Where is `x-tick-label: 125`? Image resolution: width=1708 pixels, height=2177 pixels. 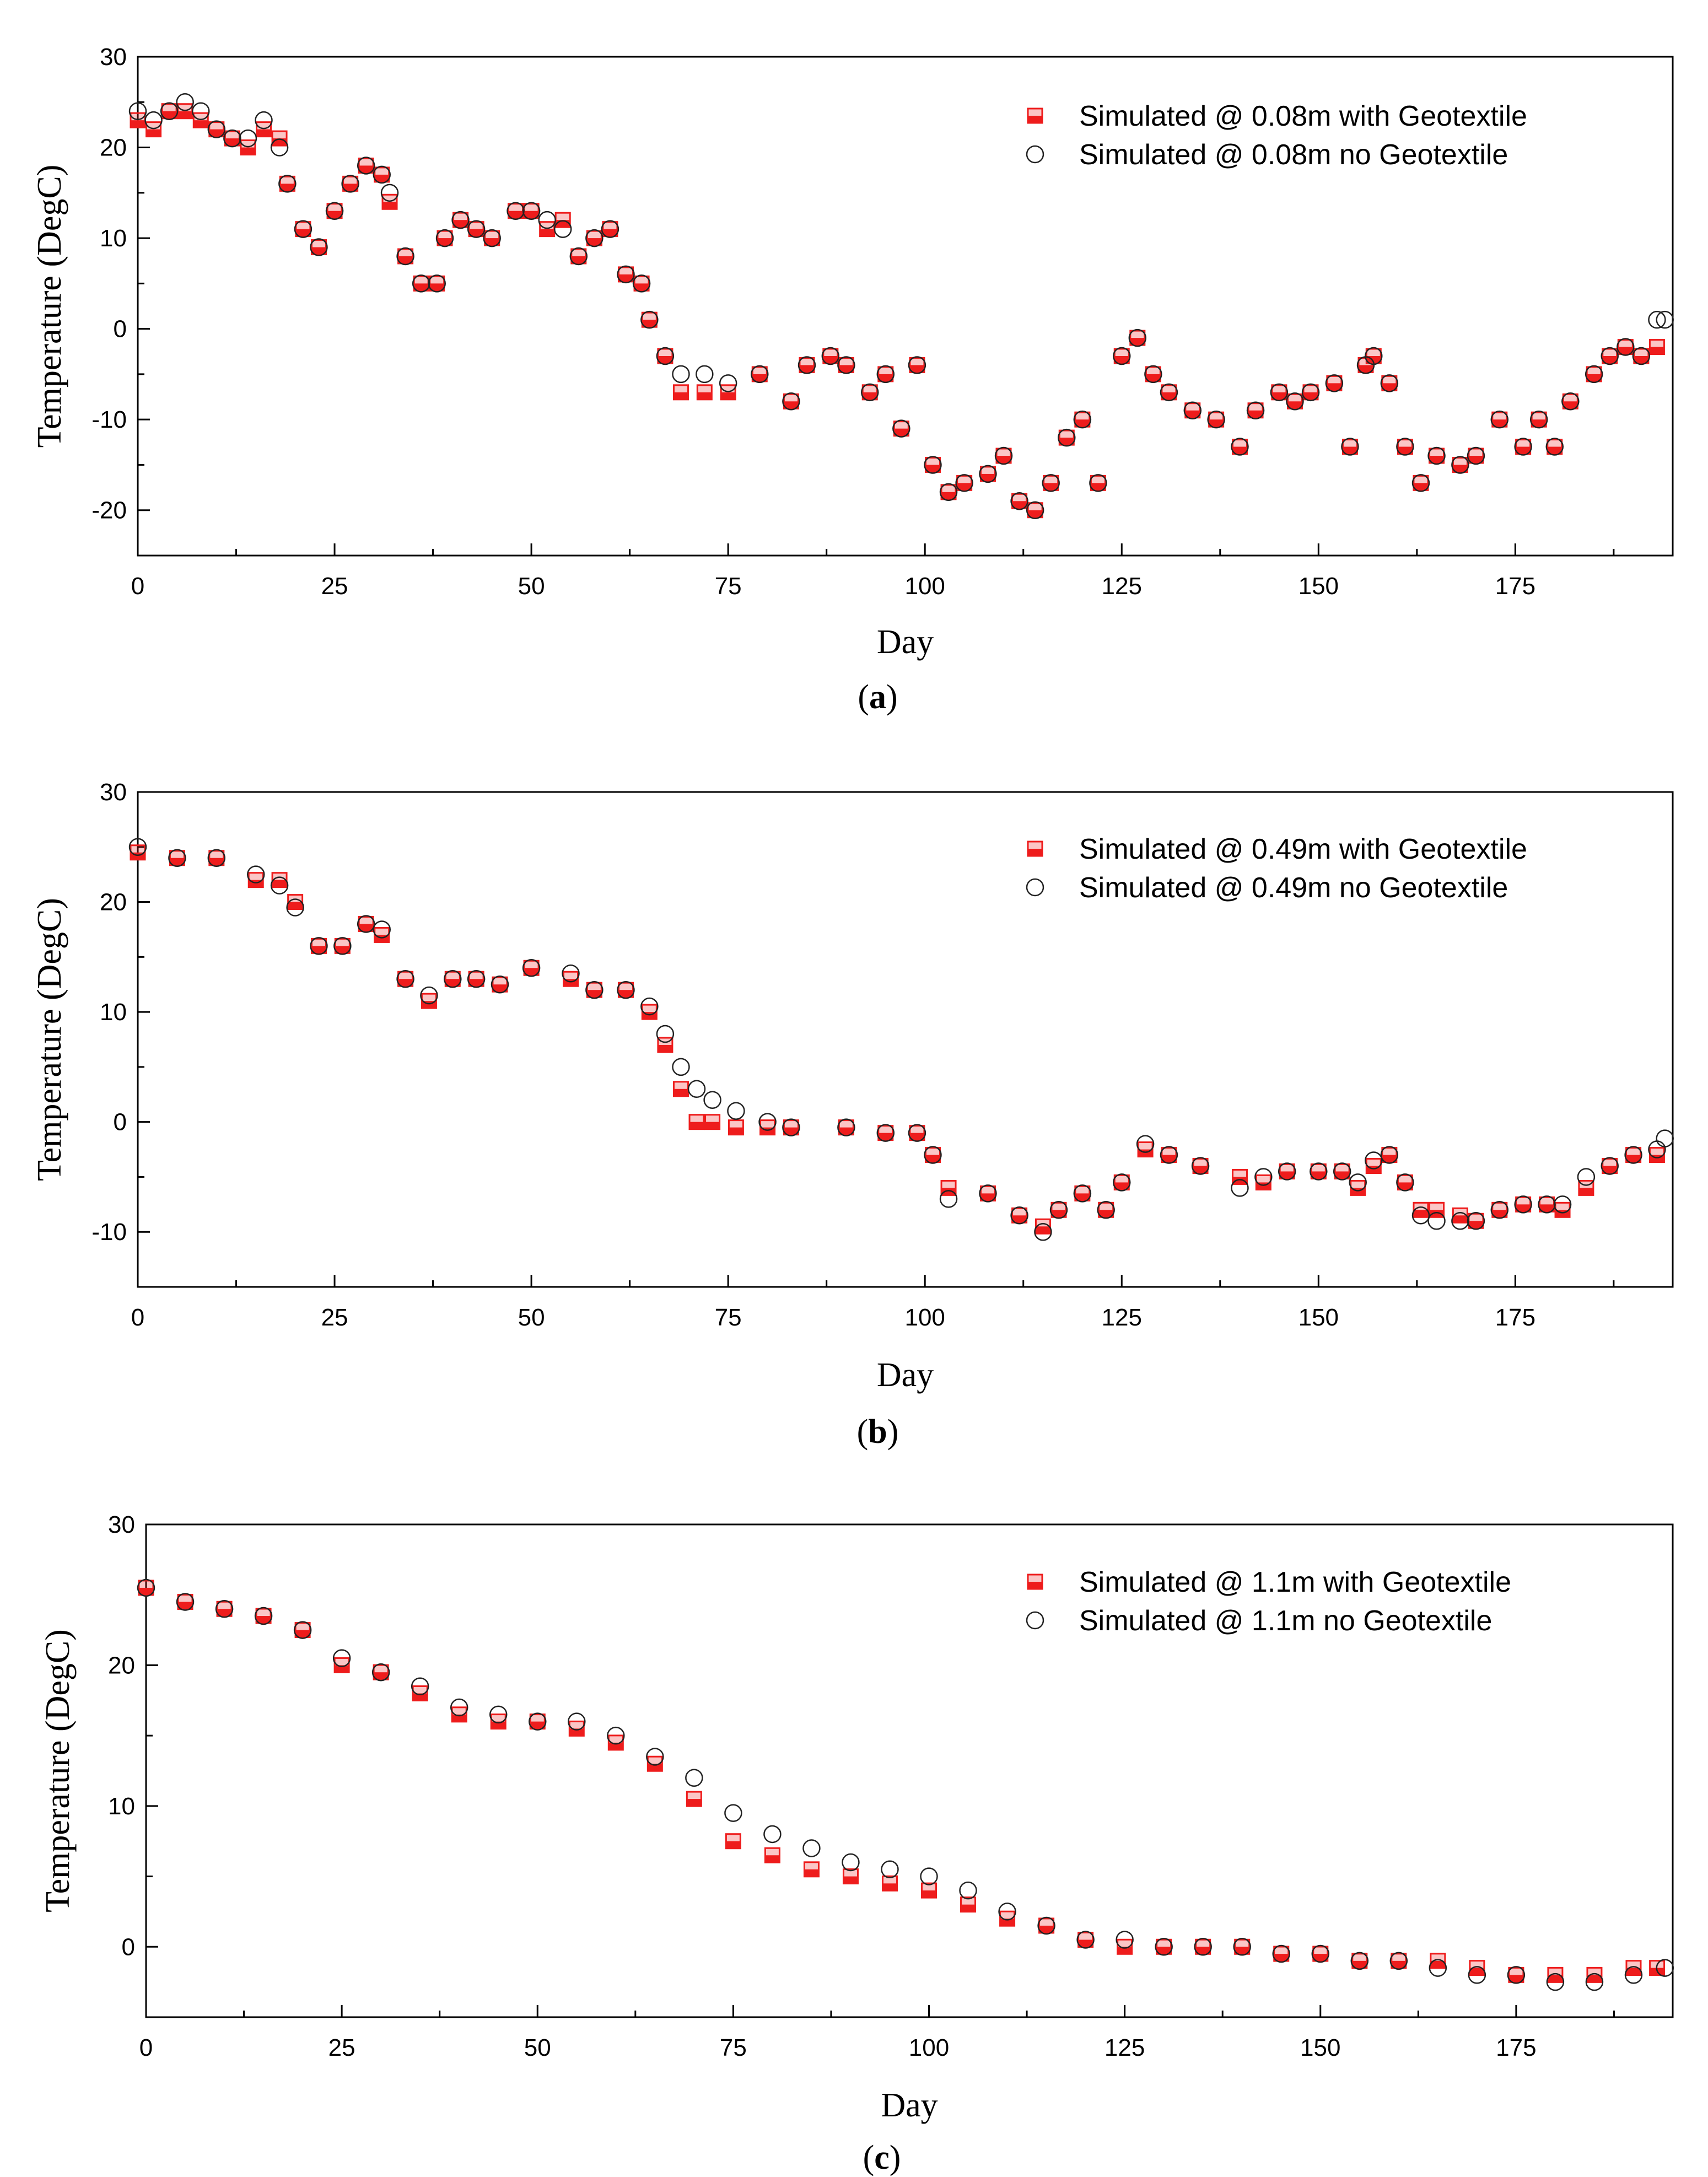 x-tick-label: 125 is located at coordinates (1124, 2047).